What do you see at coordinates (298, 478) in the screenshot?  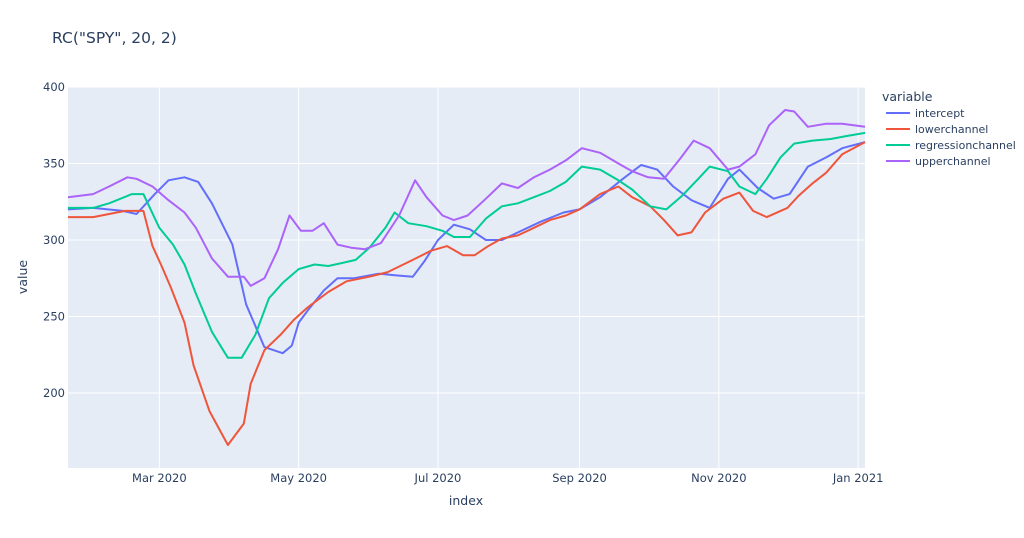 I see `x-tick-label: May 2020` at bounding box center [298, 478].